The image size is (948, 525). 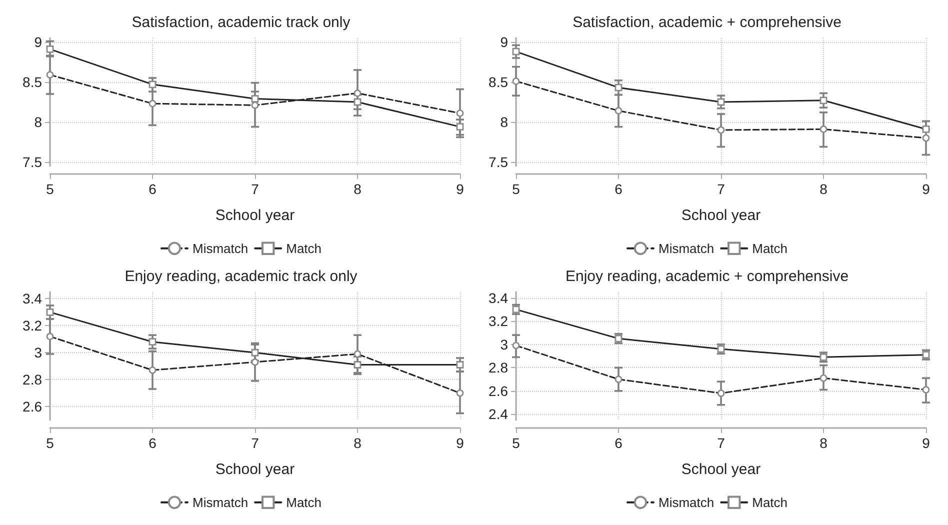 I want to click on chart-title: Enjoy reading, academic + comprehensive, so click(x=707, y=276).